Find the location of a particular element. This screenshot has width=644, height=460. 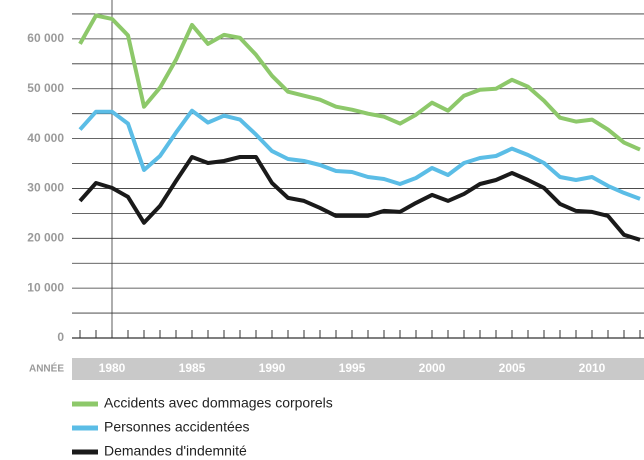

legend-label: Personnes accidentées is located at coordinates (177, 427).